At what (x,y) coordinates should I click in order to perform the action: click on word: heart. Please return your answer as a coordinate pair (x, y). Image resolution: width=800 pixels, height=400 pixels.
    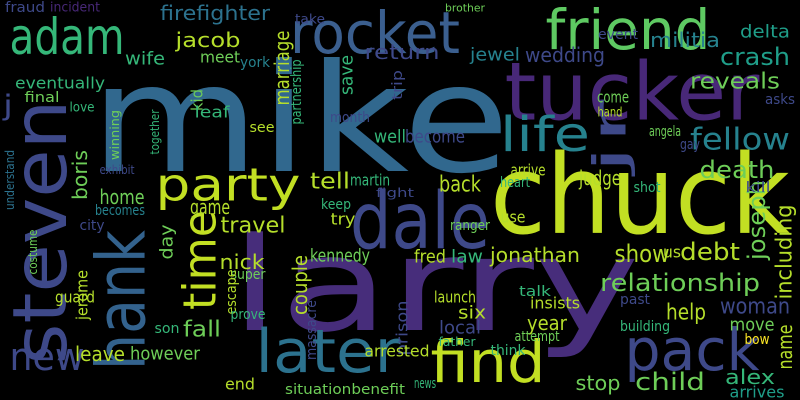
    Looking at the image, I should click on (515, 183).